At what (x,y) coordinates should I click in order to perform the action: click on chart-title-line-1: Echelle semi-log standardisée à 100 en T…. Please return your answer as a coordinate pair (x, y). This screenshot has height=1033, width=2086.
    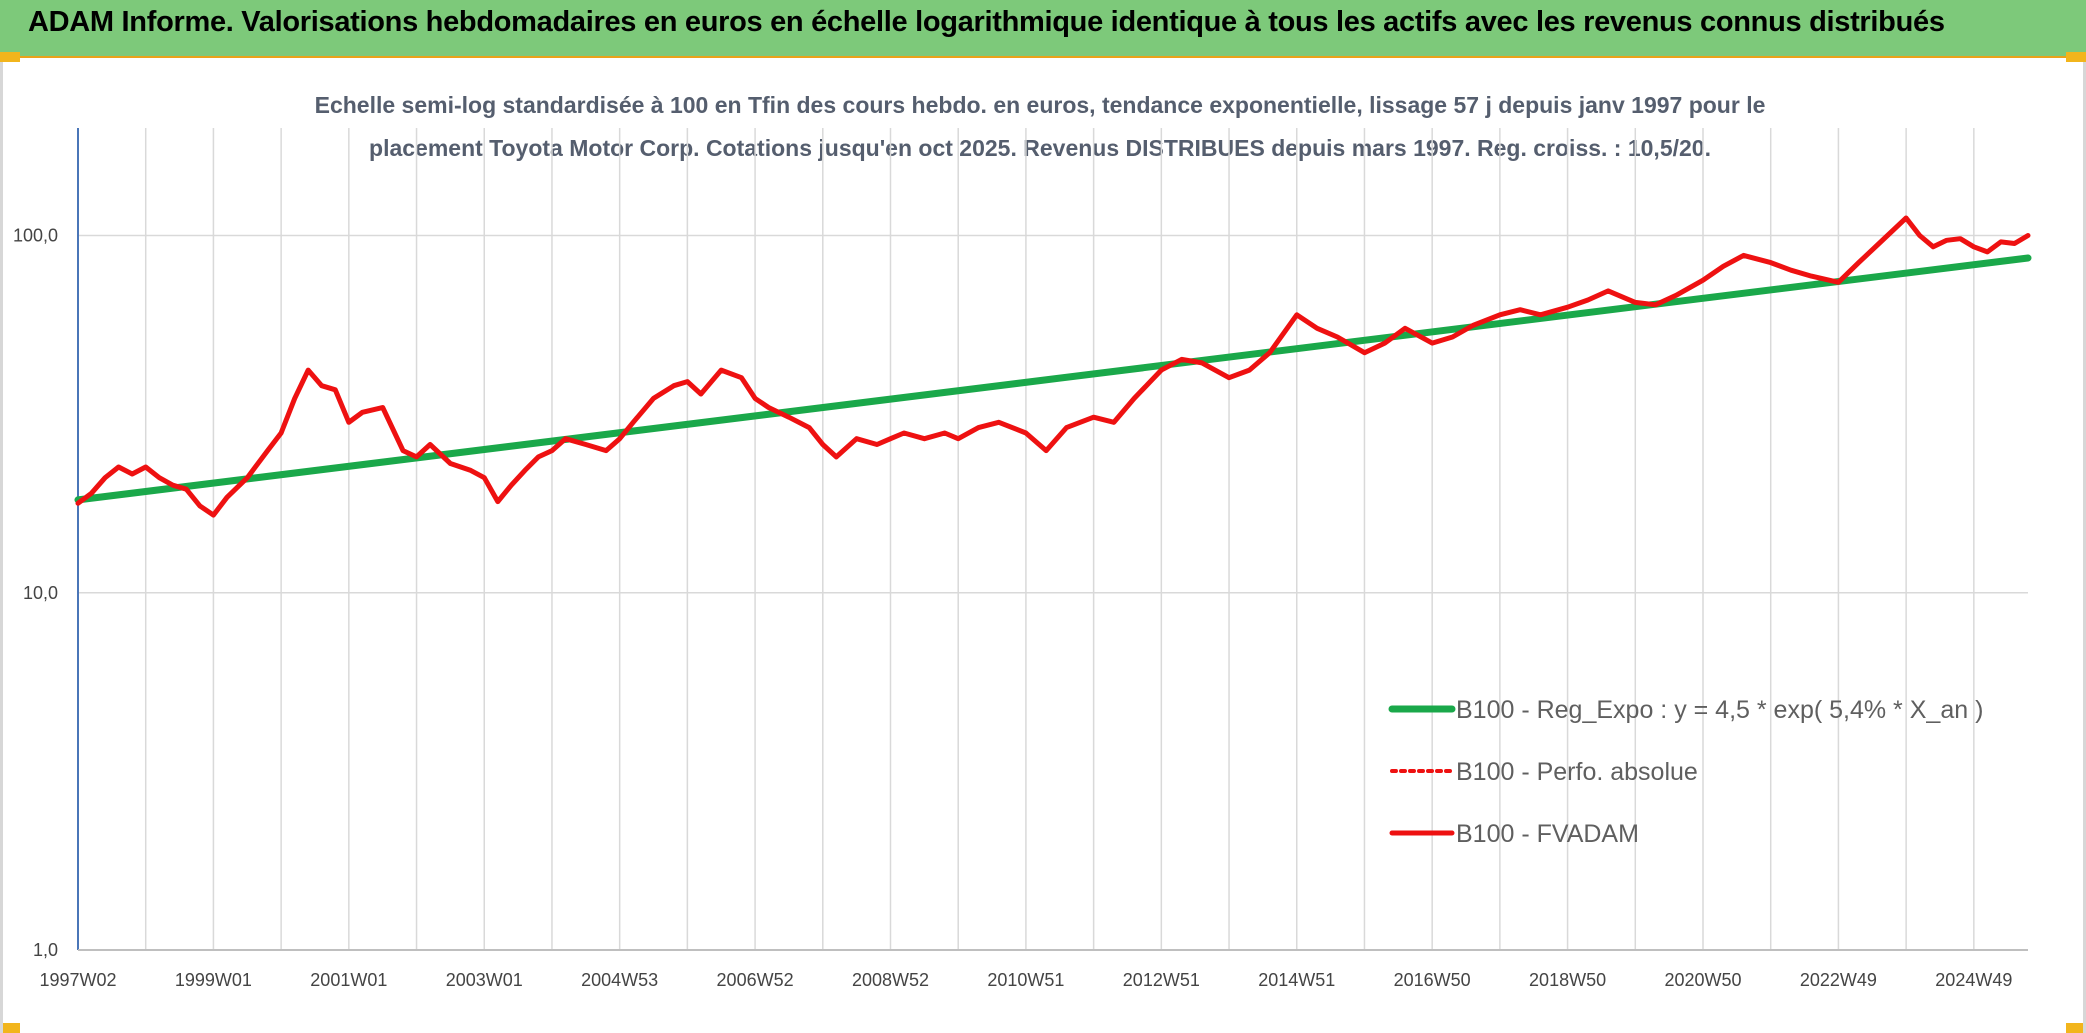
    Looking at the image, I should click on (1040, 105).